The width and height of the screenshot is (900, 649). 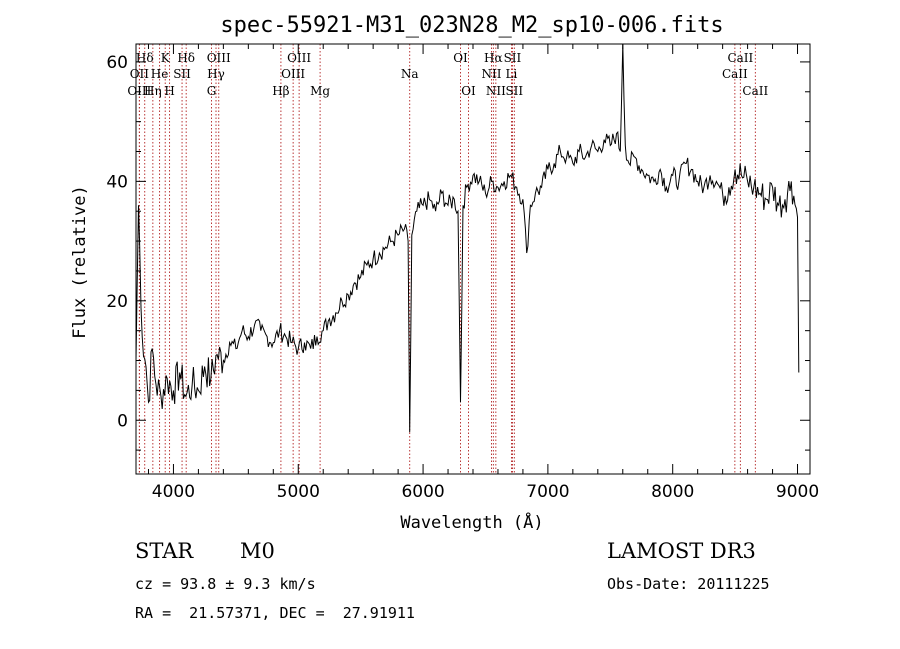 What do you see at coordinates (410, 74) in the screenshot?
I see `line-label-16: Na` at bounding box center [410, 74].